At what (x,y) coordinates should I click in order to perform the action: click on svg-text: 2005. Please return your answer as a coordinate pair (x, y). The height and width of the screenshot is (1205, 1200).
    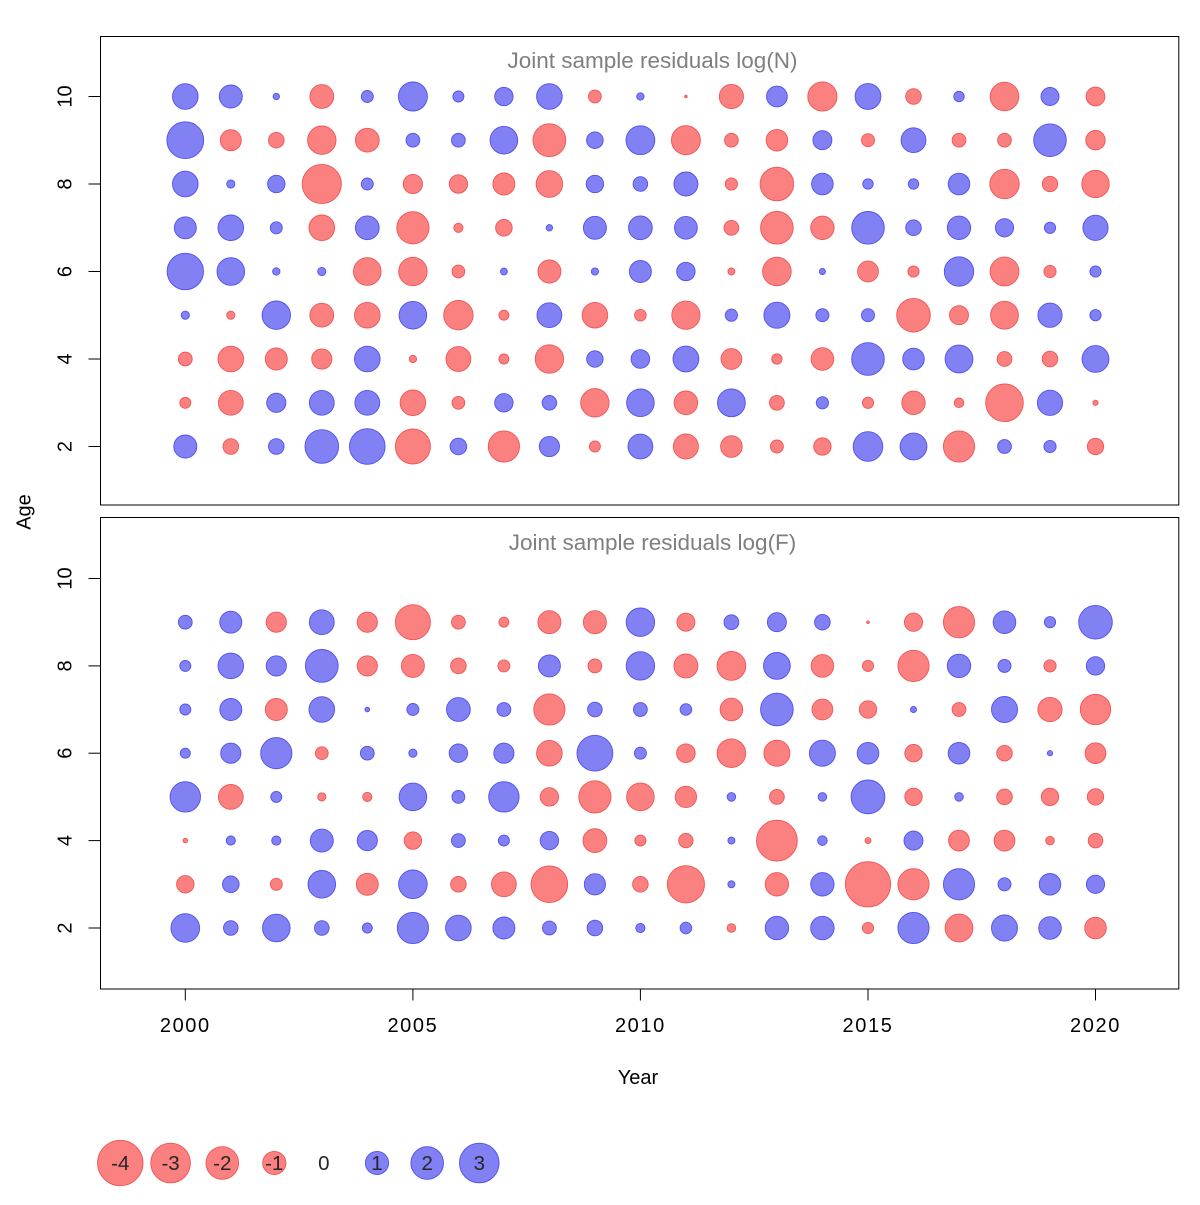
    Looking at the image, I should click on (412, 1026).